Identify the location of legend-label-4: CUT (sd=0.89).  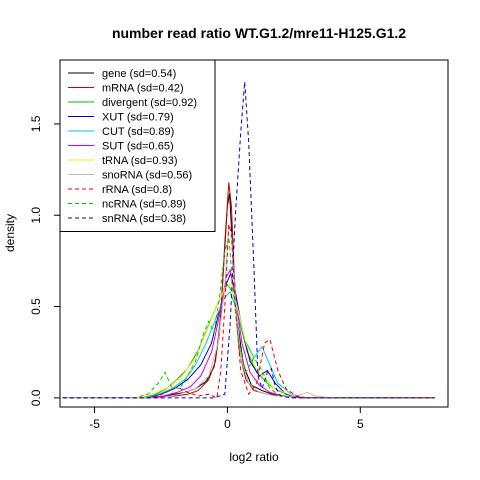
(138, 132).